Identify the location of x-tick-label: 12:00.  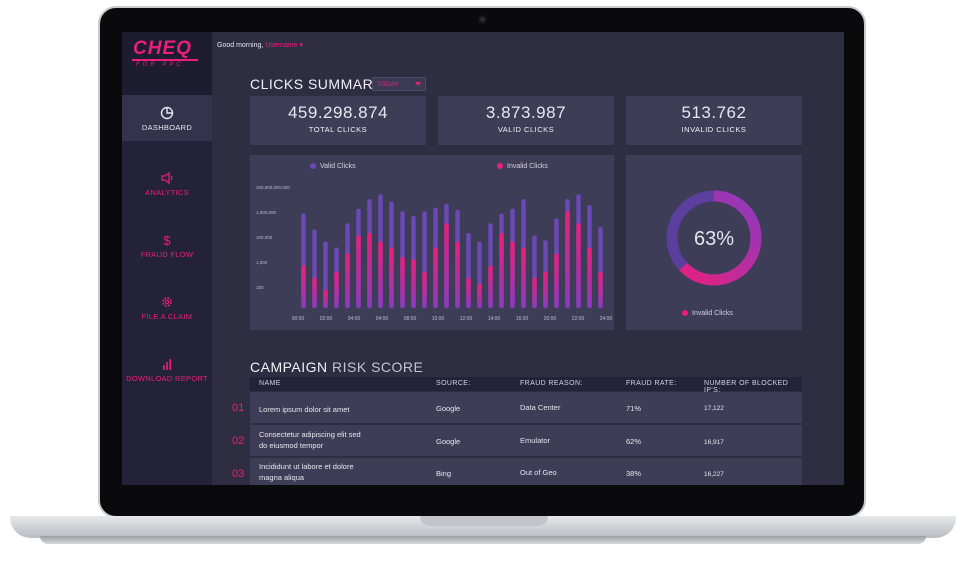
(466, 319).